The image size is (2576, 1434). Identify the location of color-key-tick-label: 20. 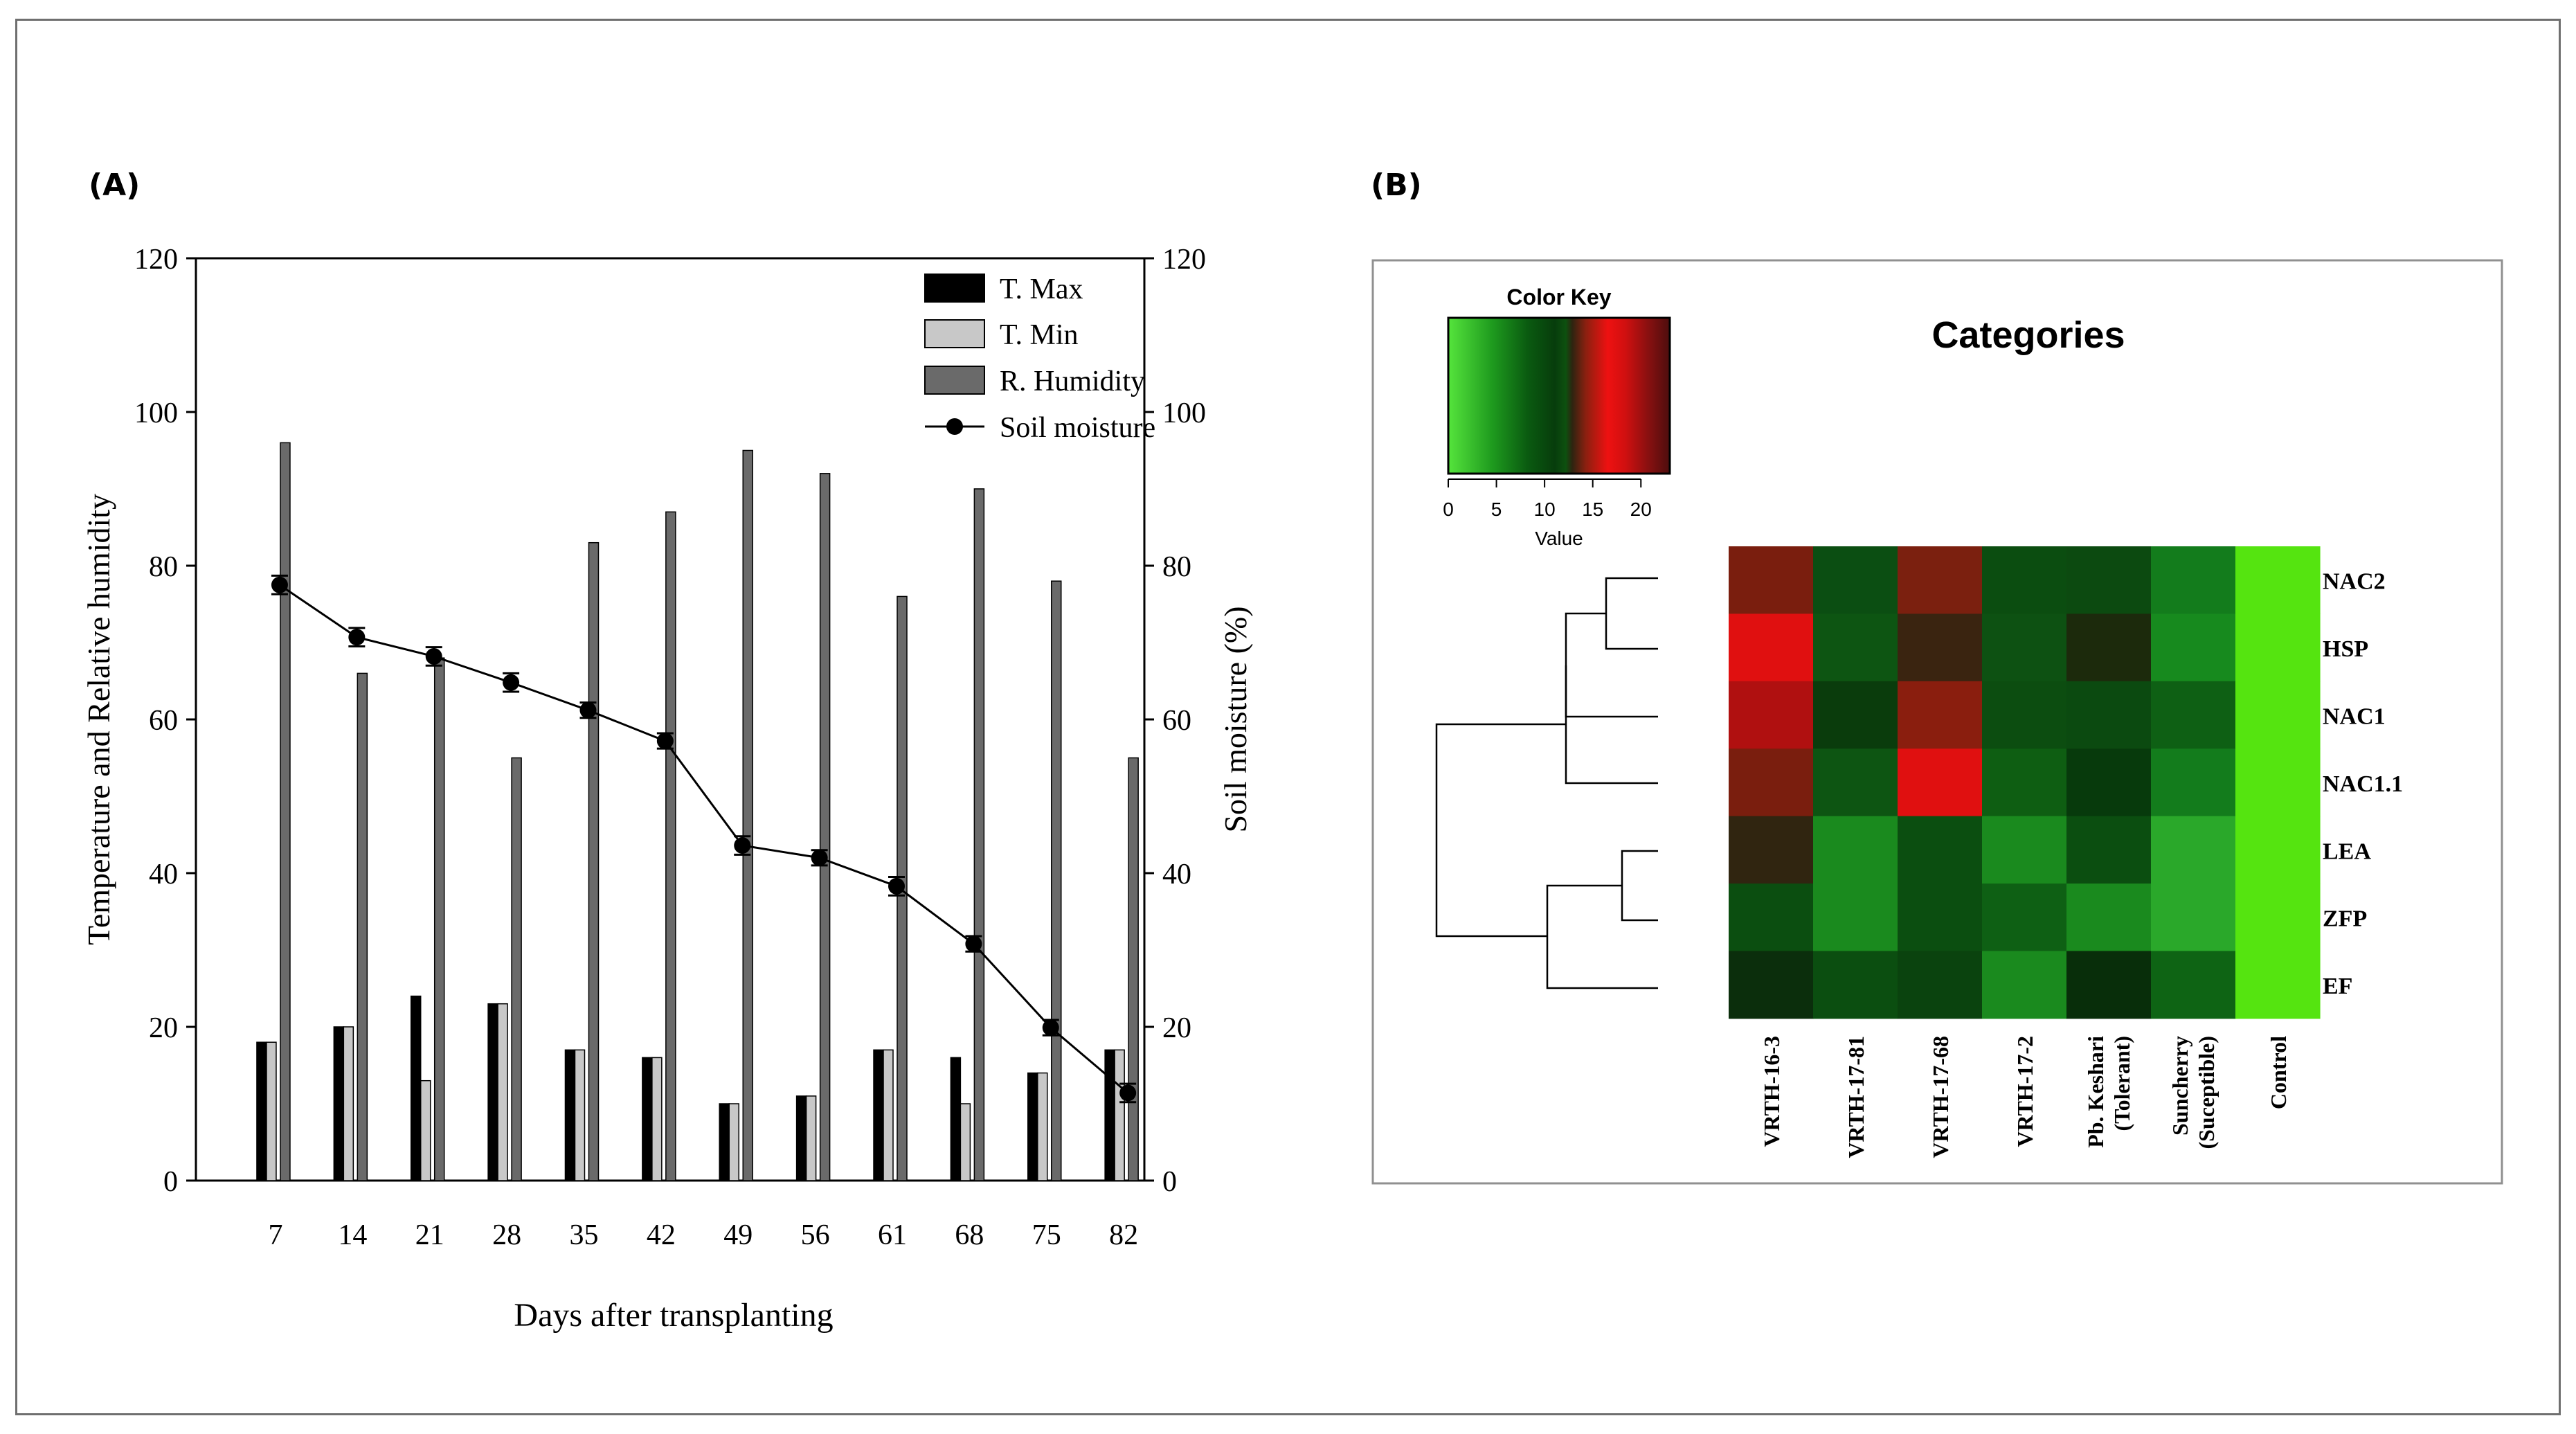
(1641, 509).